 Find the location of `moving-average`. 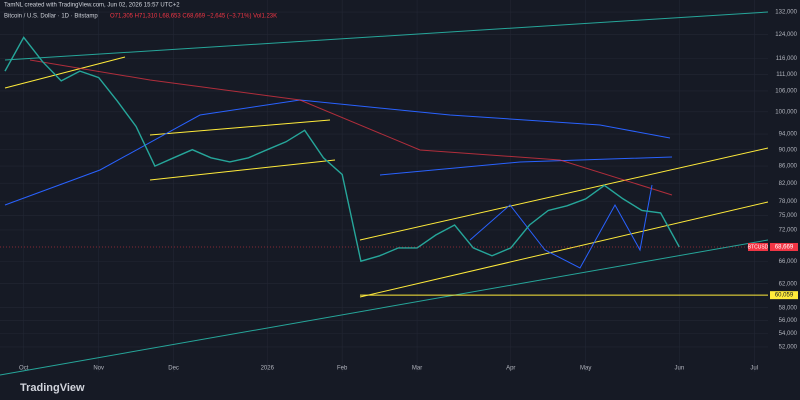

moving-average is located at coordinates (526, 166).